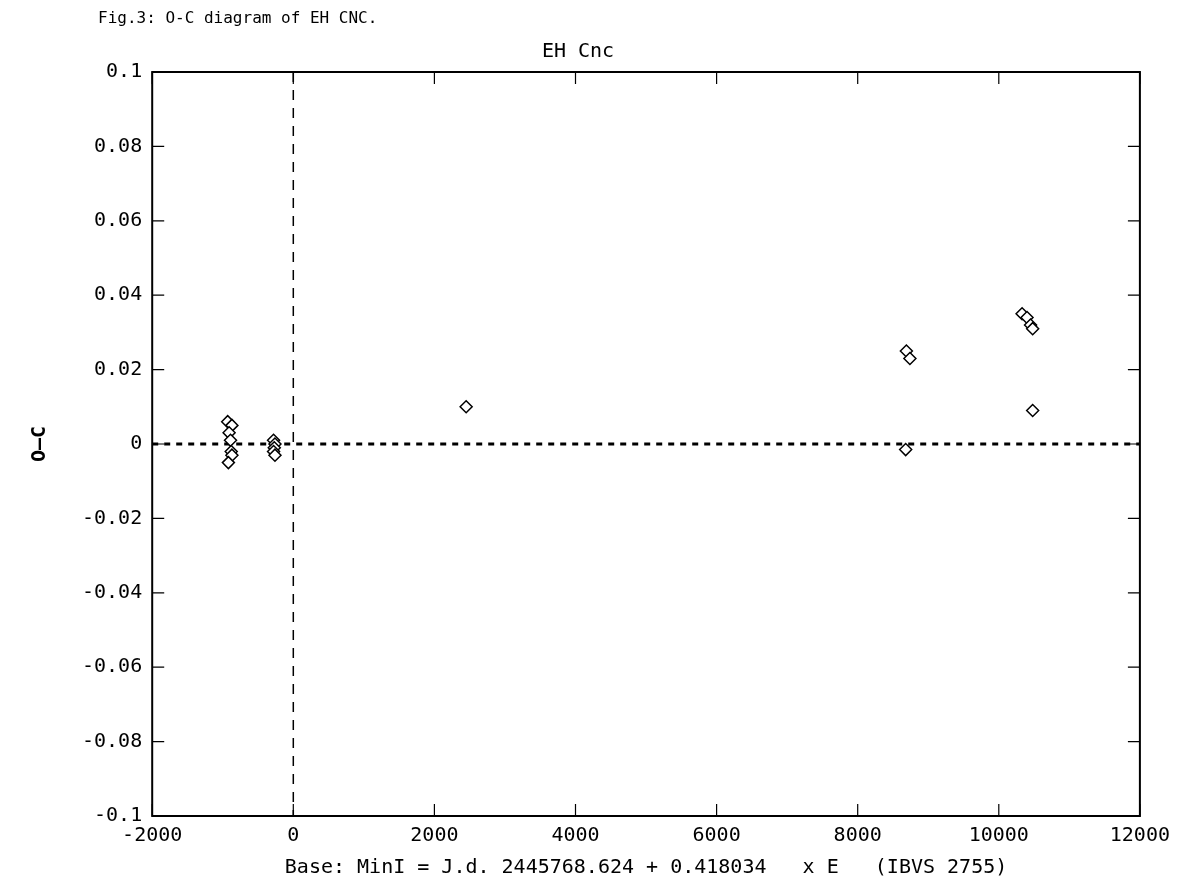 The height and width of the screenshot is (893, 1195). Describe the element at coordinates (112, 739) in the screenshot. I see `y-tick-label: -0.08` at that location.